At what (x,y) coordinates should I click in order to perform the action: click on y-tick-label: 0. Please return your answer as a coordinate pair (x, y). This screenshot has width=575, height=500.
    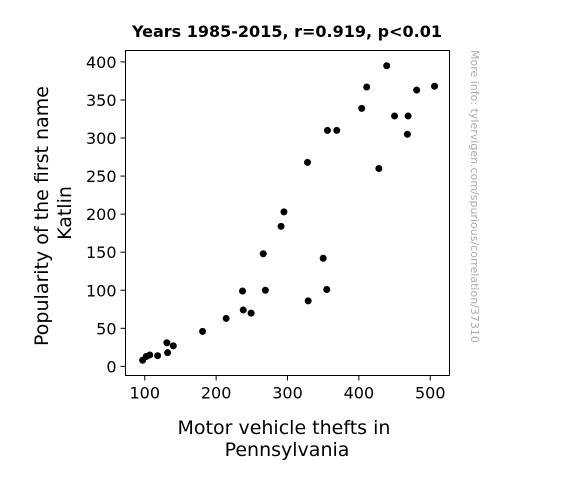
    Looking at the image, I should click on (111, 366).